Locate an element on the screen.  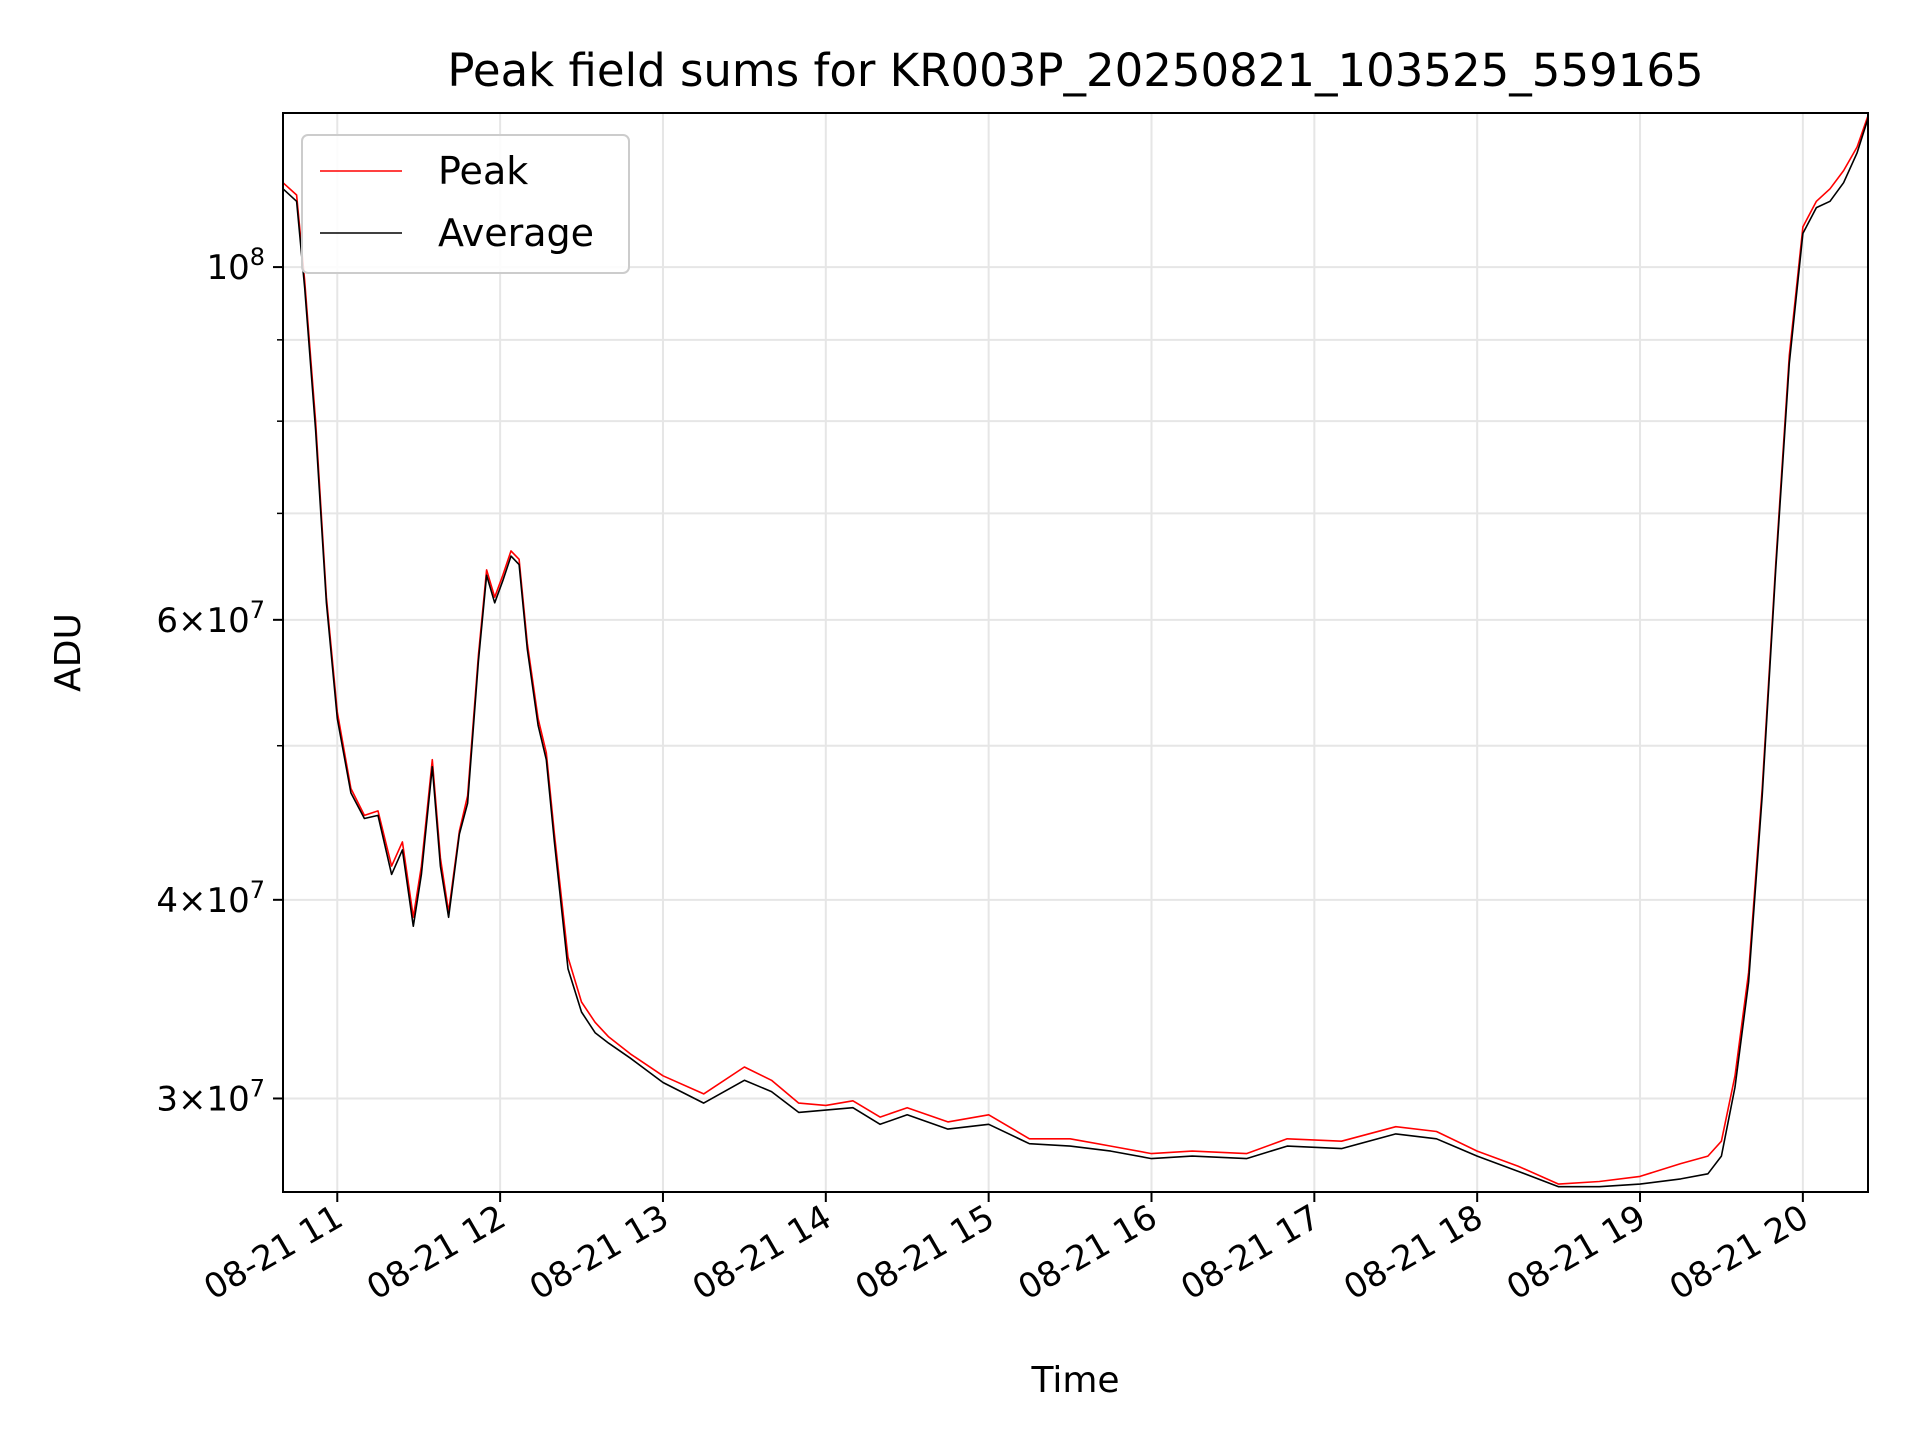
legend: Peak Average is located at coordinates (465, 204).